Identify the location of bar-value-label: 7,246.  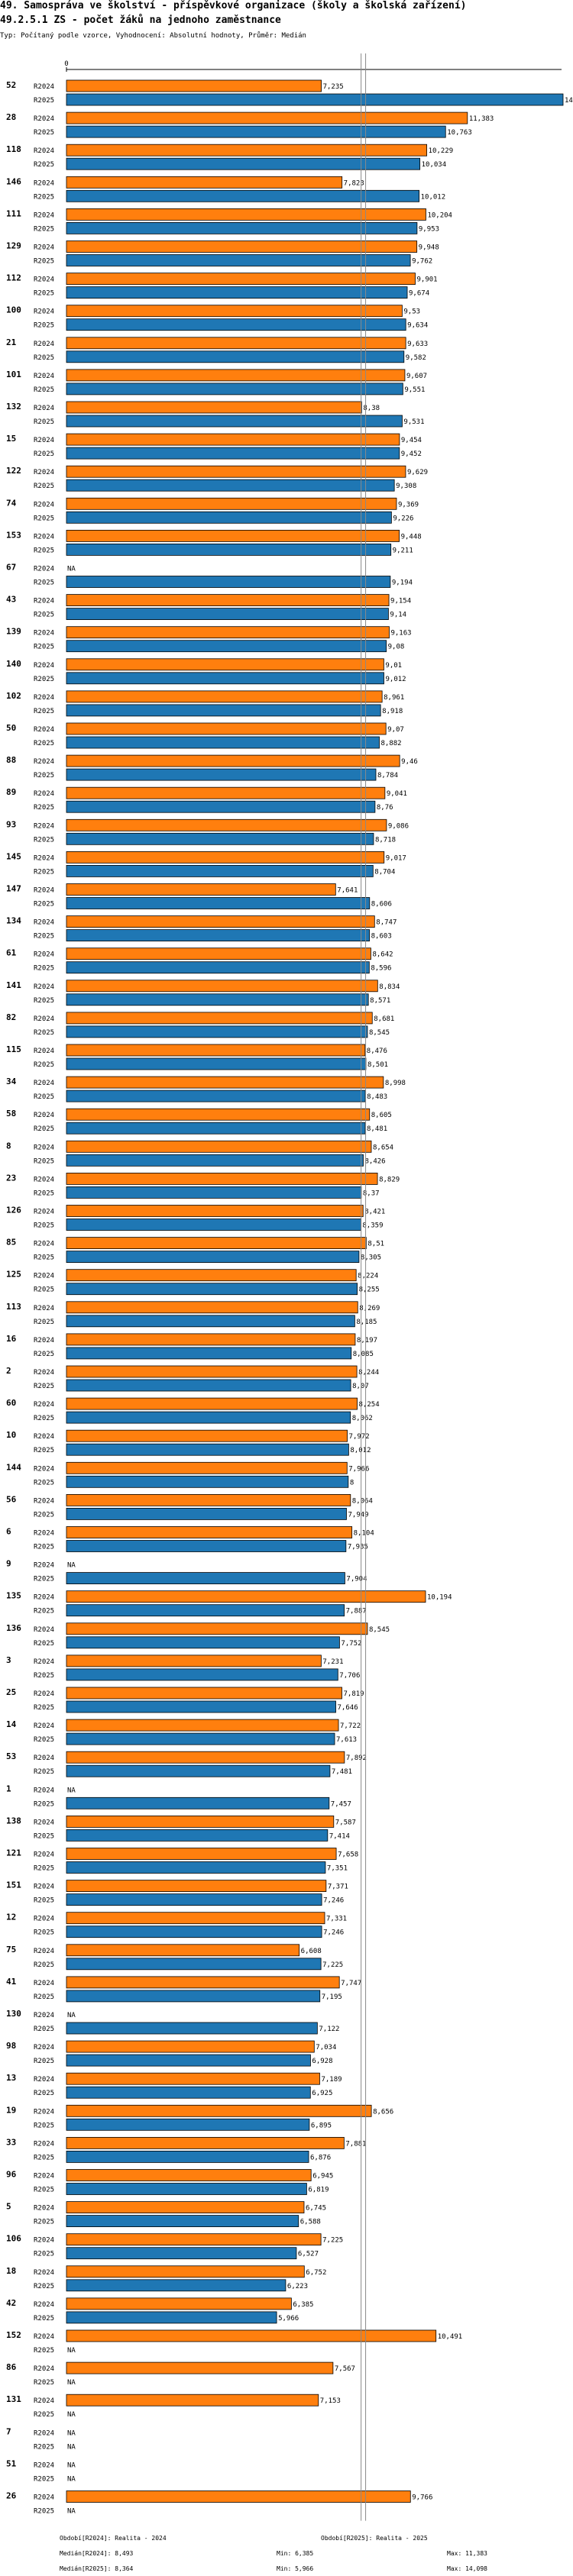
(333, 1901).